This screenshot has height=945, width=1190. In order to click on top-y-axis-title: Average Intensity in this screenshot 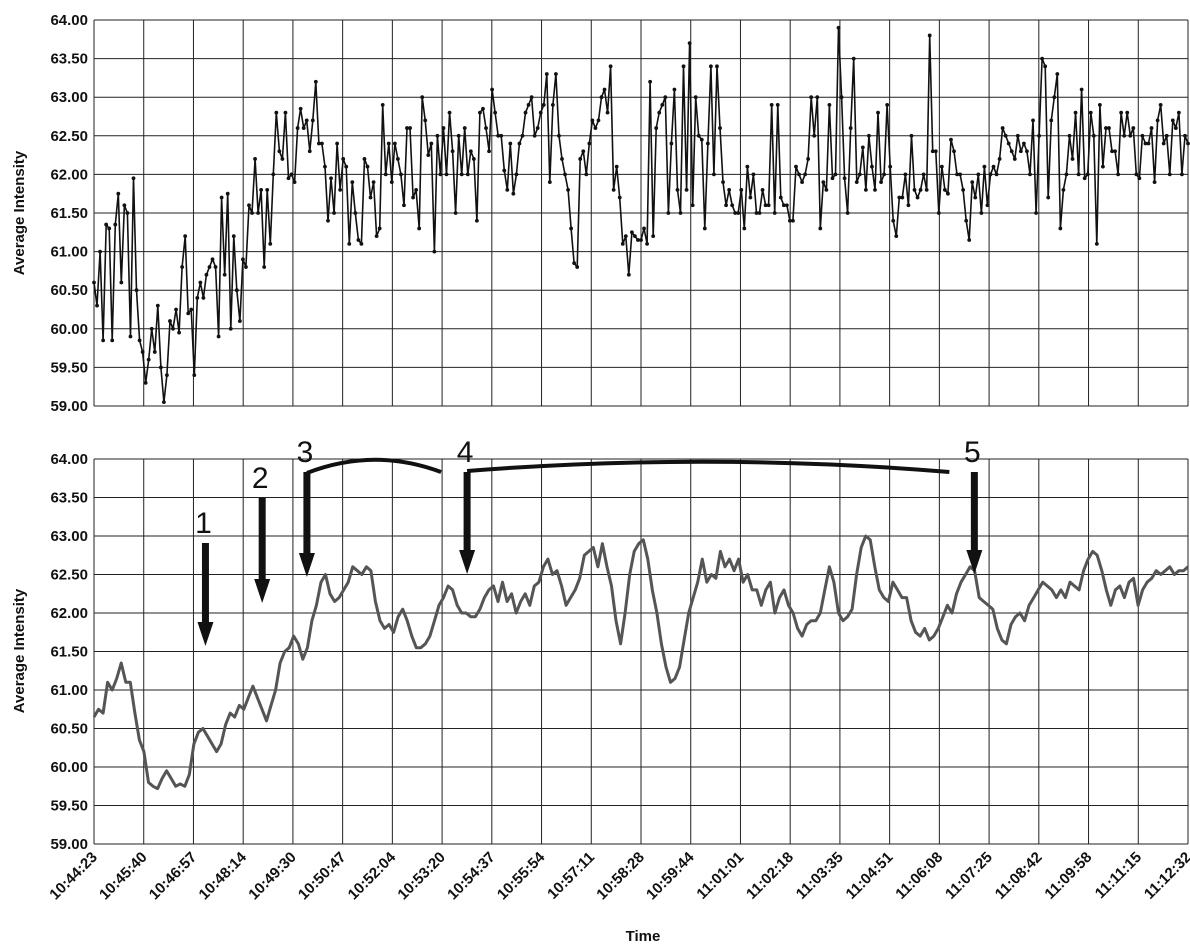, I will do `click(19, 212)`.